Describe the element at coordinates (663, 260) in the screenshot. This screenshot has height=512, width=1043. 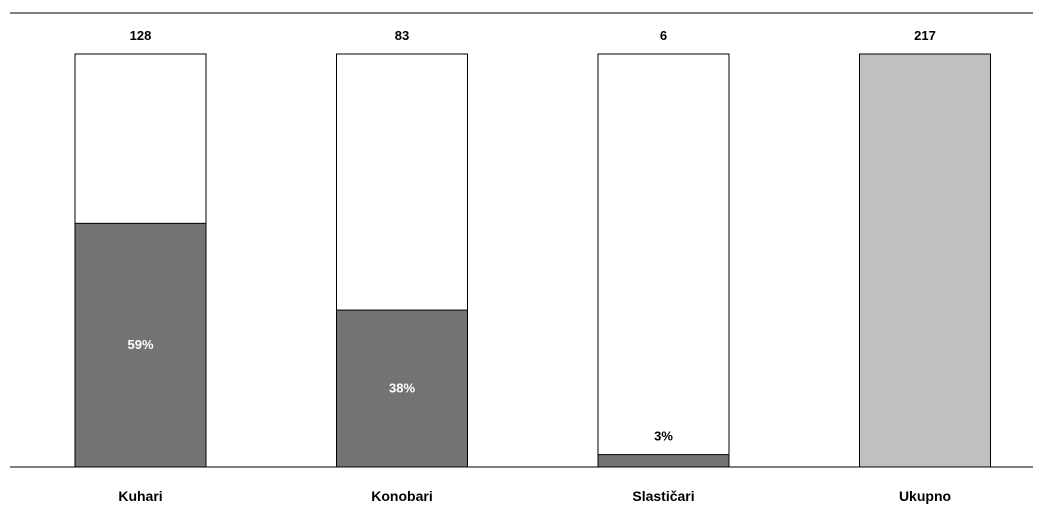
I see `bar-background` at that location.